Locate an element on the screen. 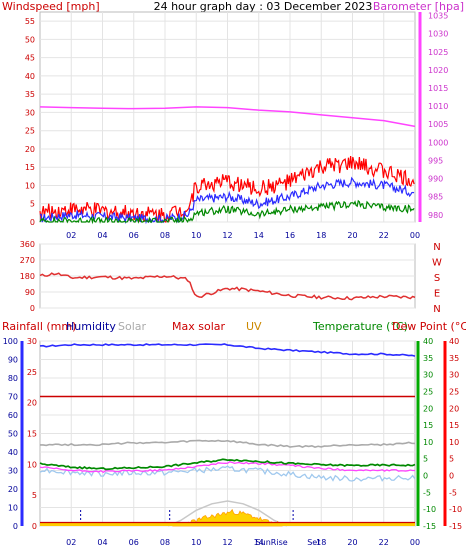  humidity-tick-label: 30 is located at coordinates (13, 471).